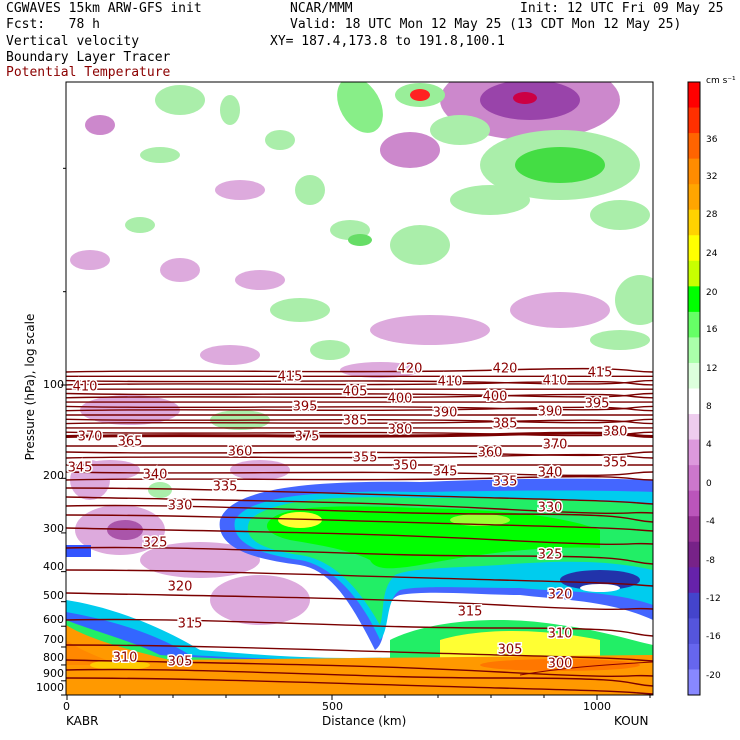  Describe the element at coordinates (560, 664) in the screenshot. I see `isentrope-label: 300` at that location.